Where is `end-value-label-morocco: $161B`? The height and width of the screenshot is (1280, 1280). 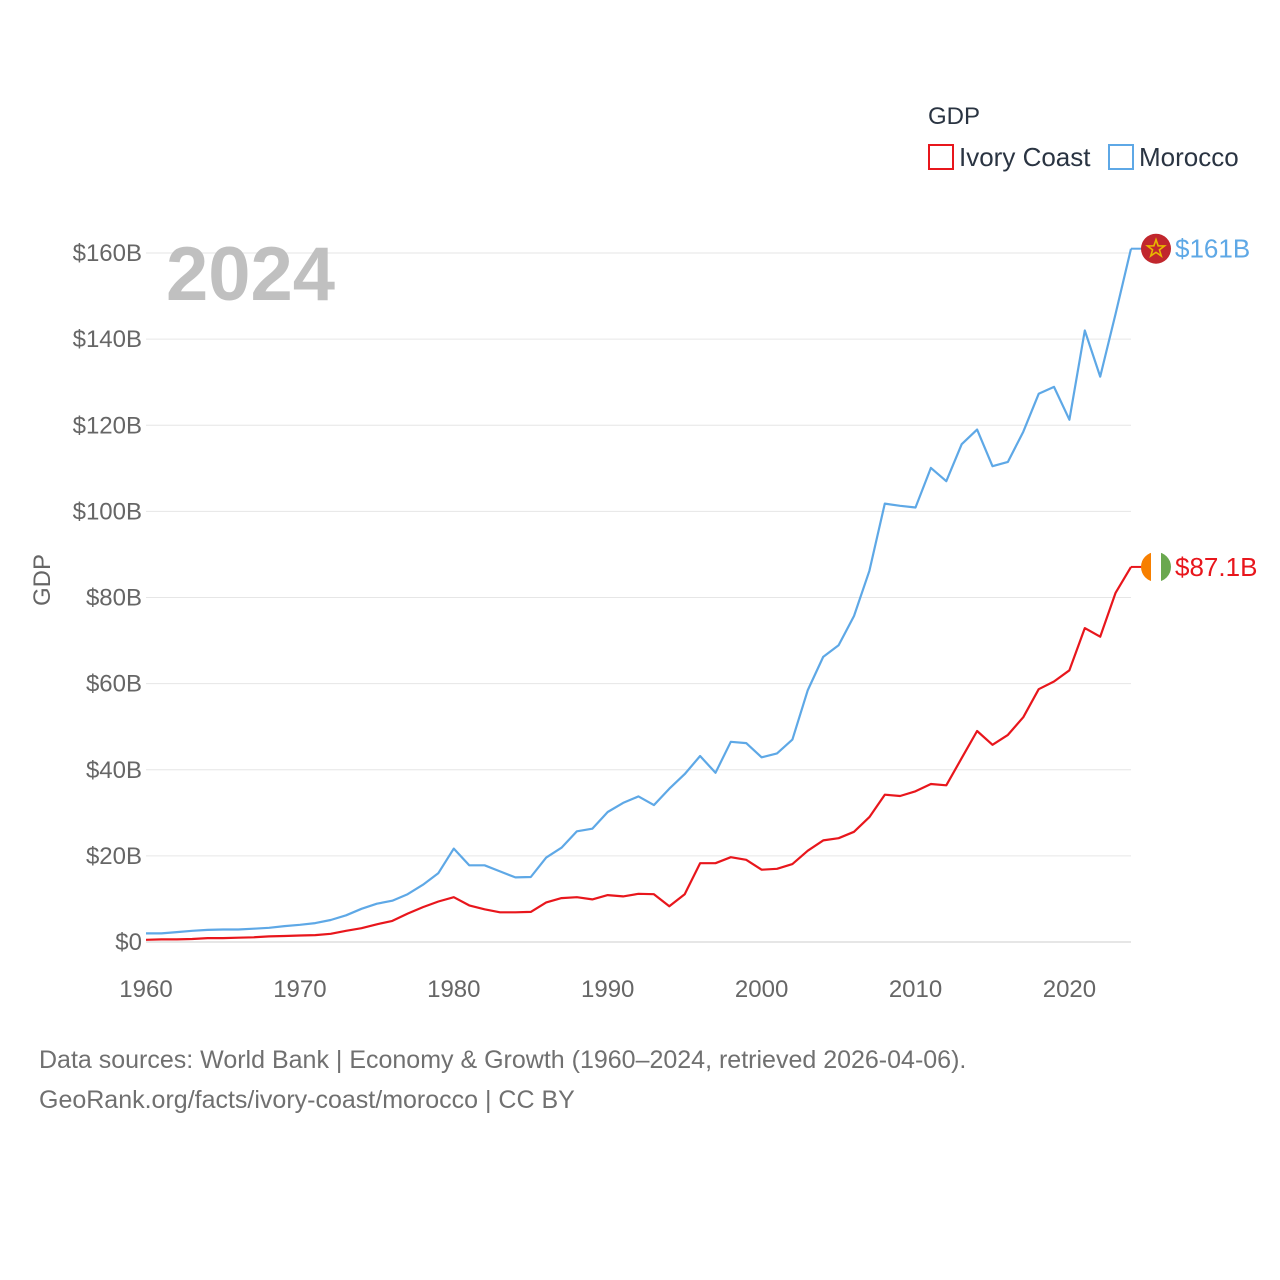 end-value-label-morocco: $161B is located at coordinates (1212, 249).